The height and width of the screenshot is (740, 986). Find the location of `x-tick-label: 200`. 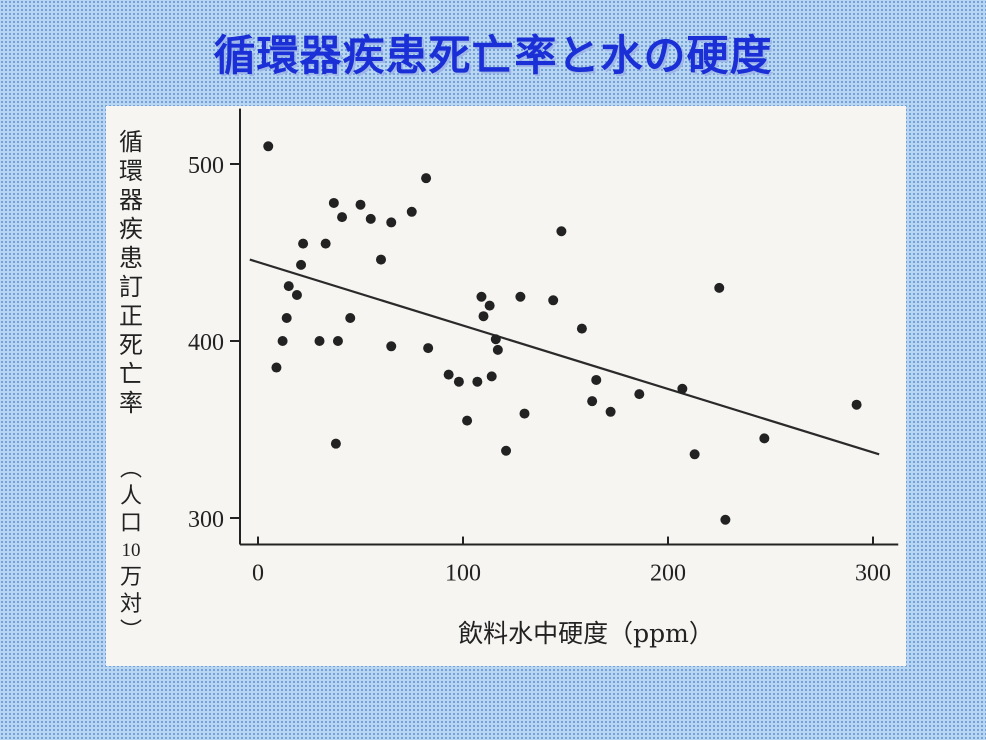

x-tick-label: 200 is located at coordinates (668, 574).